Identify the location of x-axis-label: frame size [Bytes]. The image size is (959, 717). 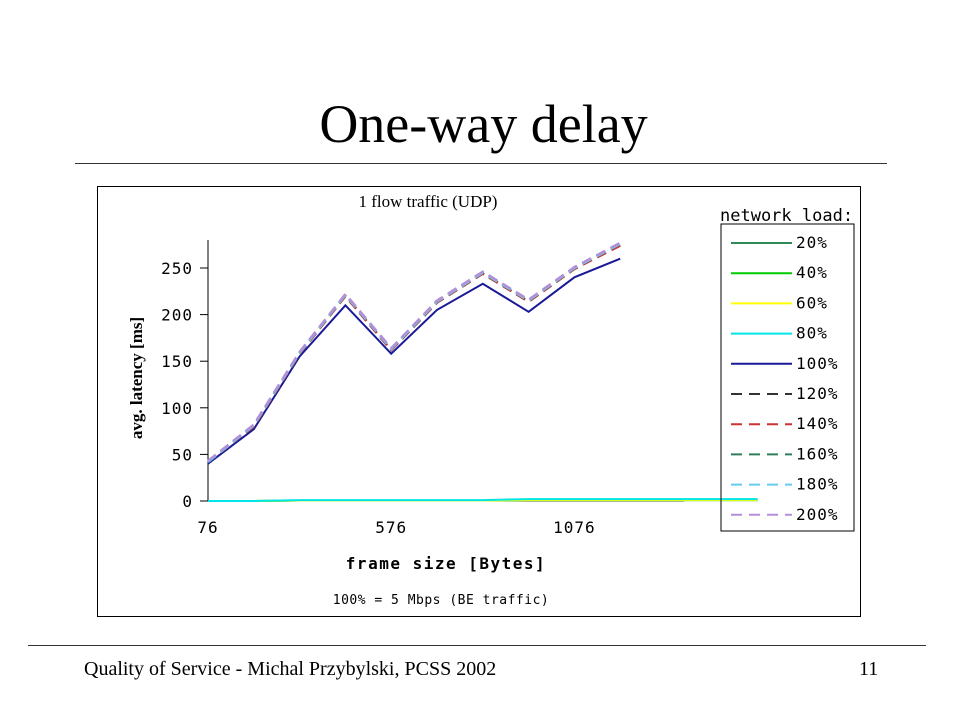
(446, 563).